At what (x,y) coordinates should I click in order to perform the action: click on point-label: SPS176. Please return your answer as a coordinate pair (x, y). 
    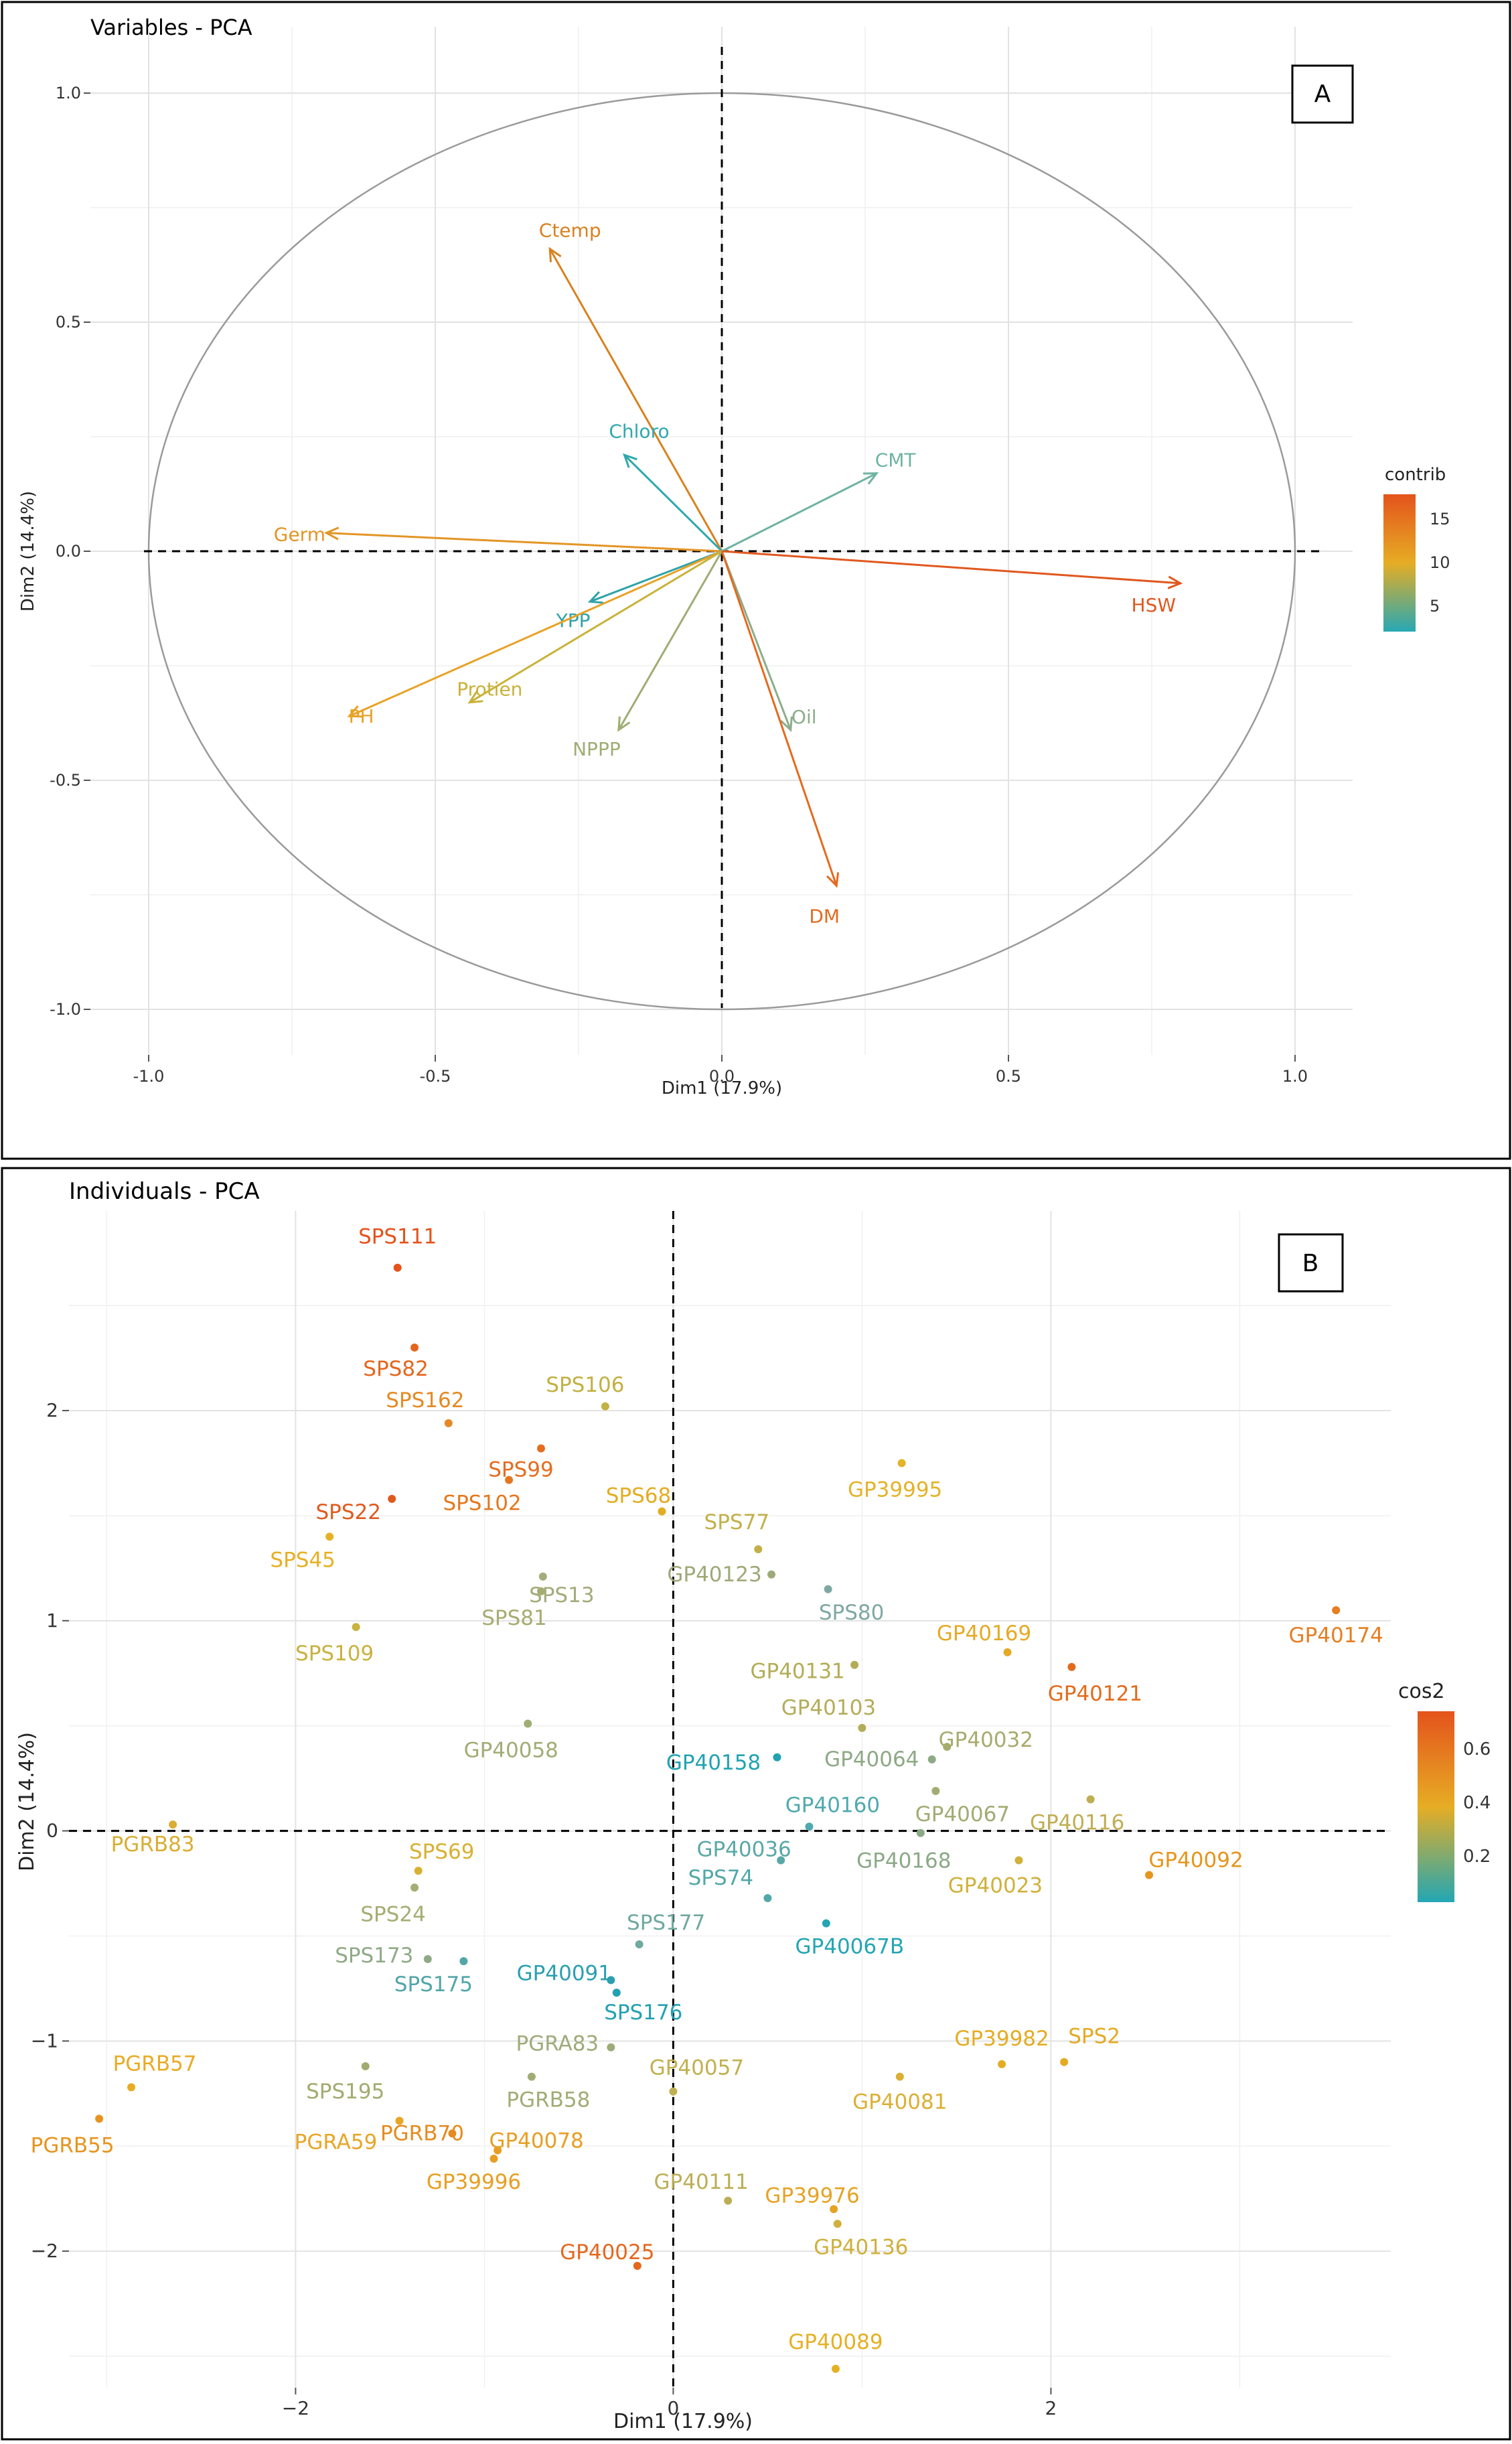
    Looking at the image, I should click on (643, 2013).